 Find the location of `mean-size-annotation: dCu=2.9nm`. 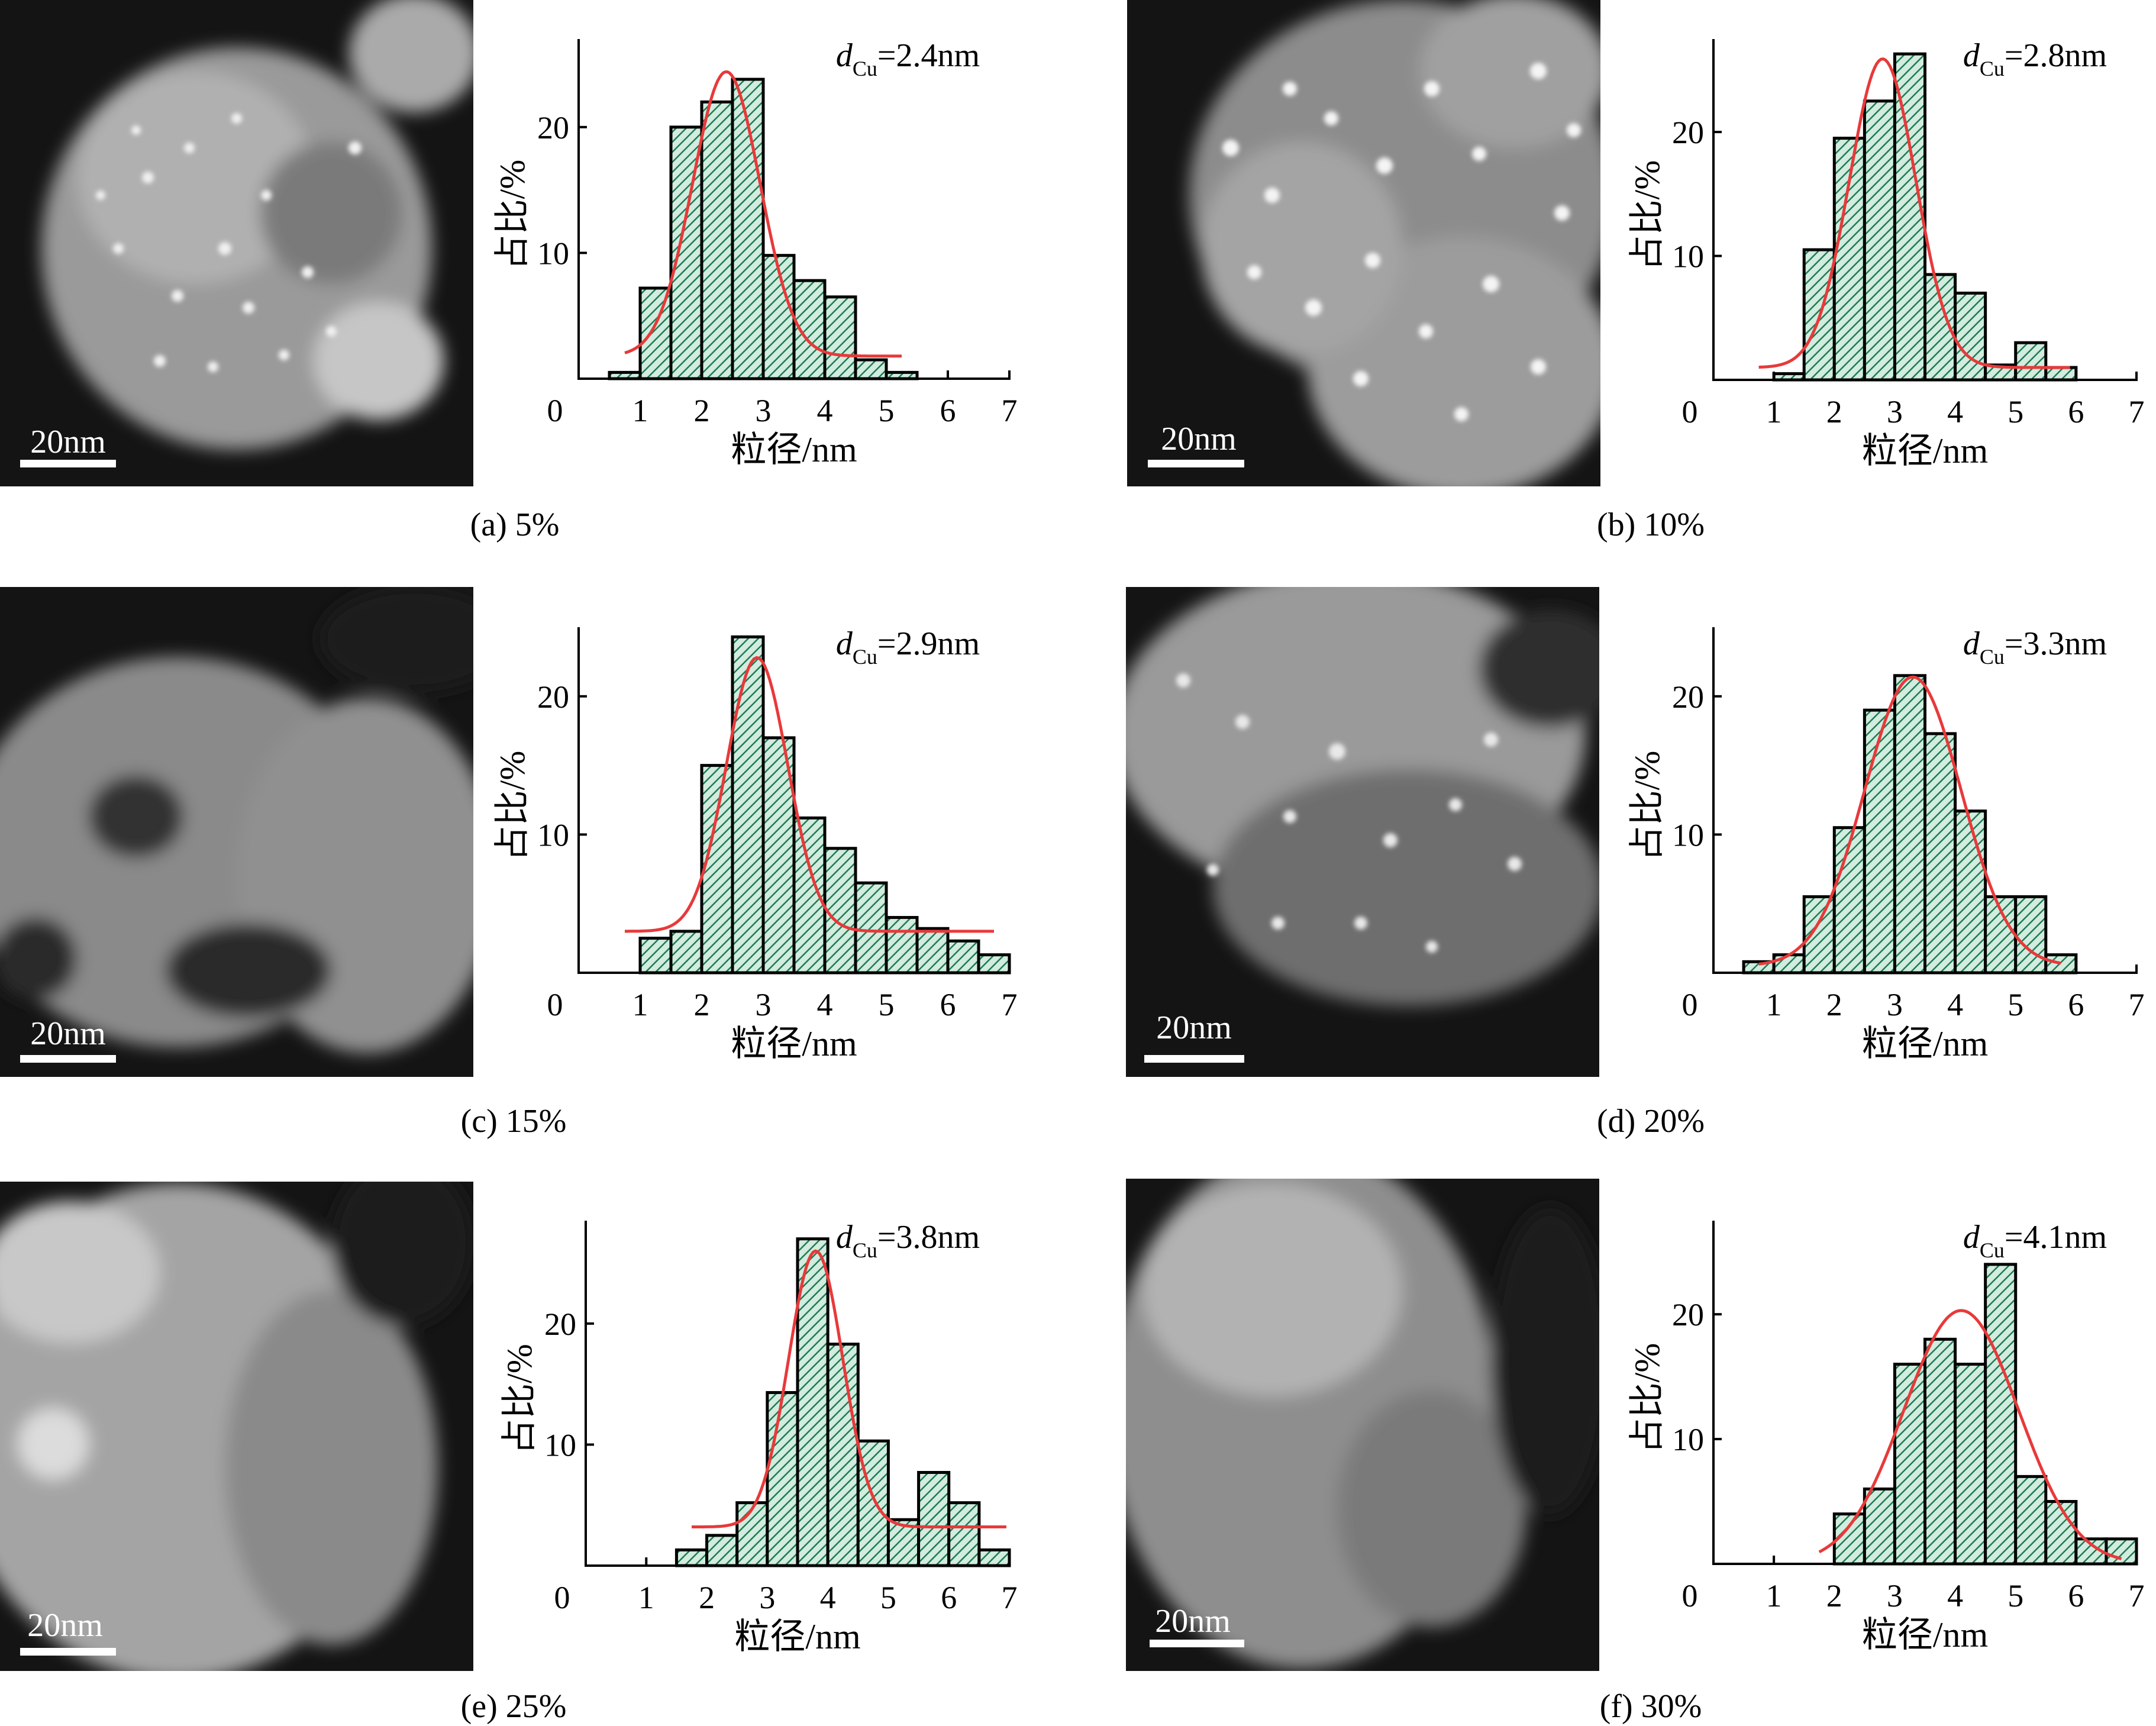

mean-size-annotation: dCu=2.9nm is located at coordinates (908, 647).